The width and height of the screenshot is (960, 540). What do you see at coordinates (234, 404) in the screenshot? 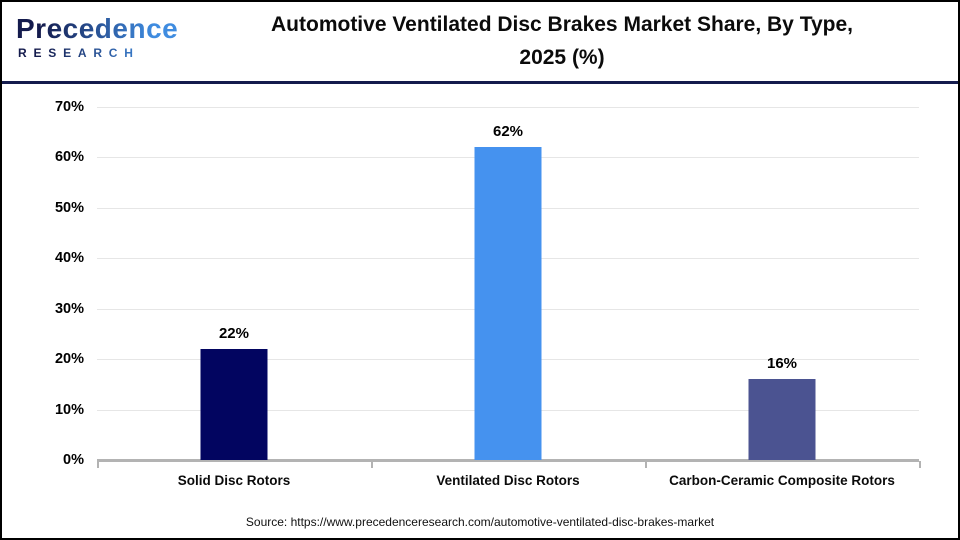
I see `bar-solid-disc-rotors` at bounding box center [234, 404].